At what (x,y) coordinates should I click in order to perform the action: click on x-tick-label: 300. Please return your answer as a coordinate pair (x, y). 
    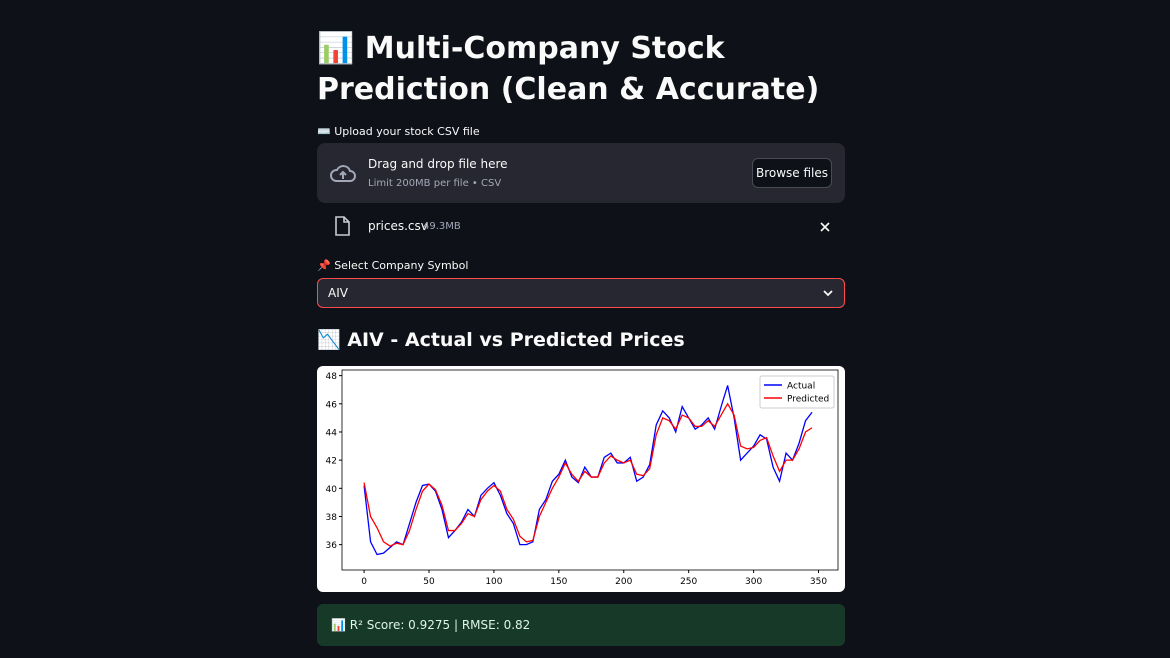
    Looking at the image, I should click on (753, 582).